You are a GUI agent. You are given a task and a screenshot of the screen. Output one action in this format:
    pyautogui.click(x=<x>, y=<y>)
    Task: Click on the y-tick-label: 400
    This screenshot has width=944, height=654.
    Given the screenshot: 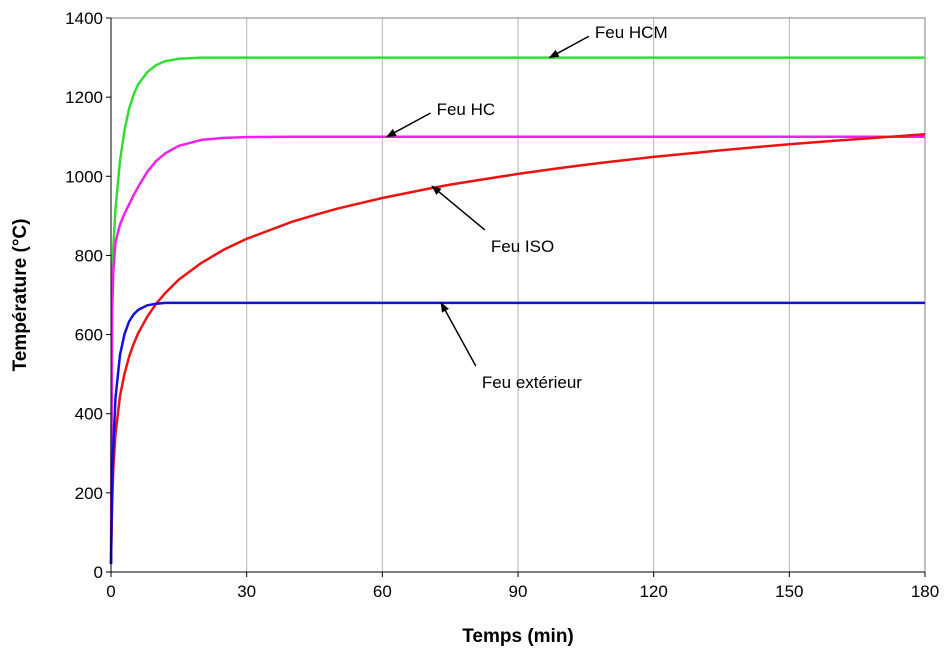 What is the action you would take?
    pyautogui.click(x=89, y=414)
    